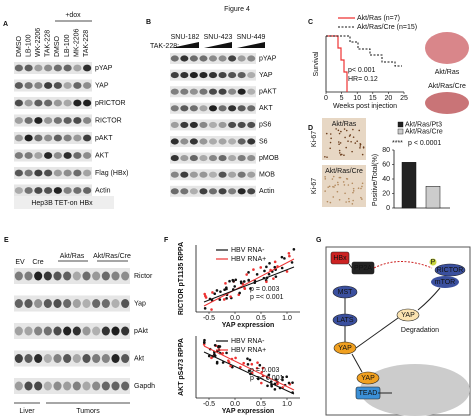  I want to click on row-label: Rictor, so click(143, 276).